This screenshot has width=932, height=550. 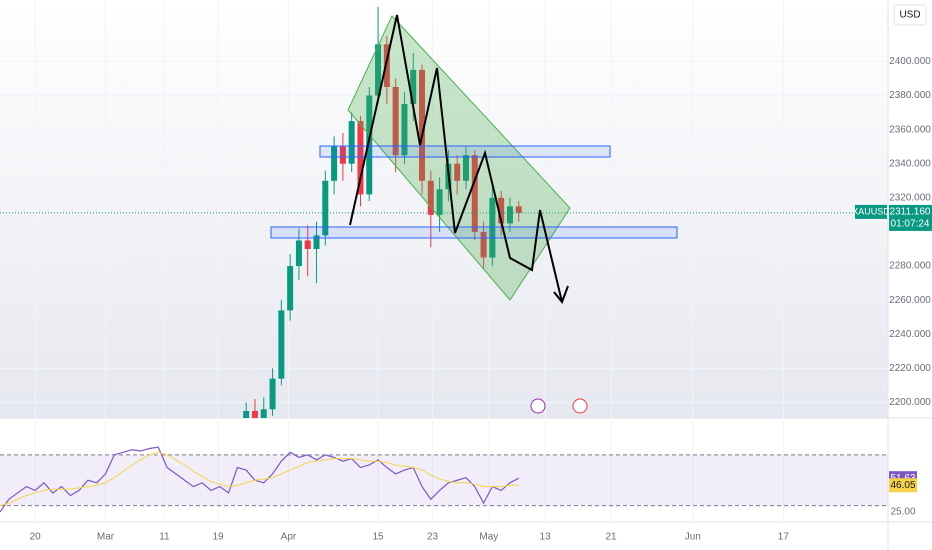 What do you see at coordinates (433, 537) in the screenshot?
I see `x-tick-label: 23` at bounding box center [433, 537].